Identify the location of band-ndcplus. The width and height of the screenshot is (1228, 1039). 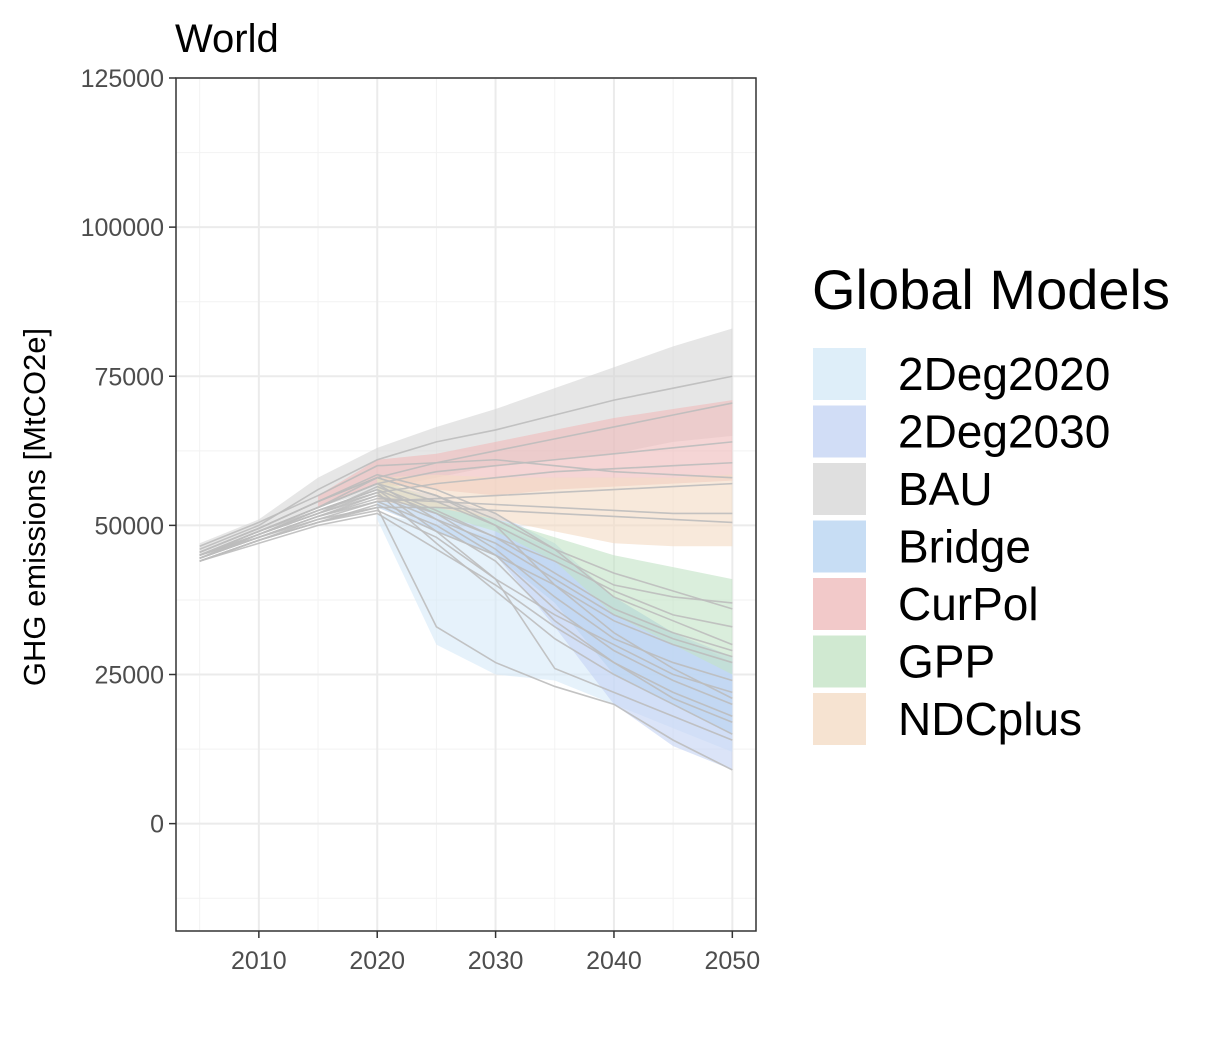
(555, 510).